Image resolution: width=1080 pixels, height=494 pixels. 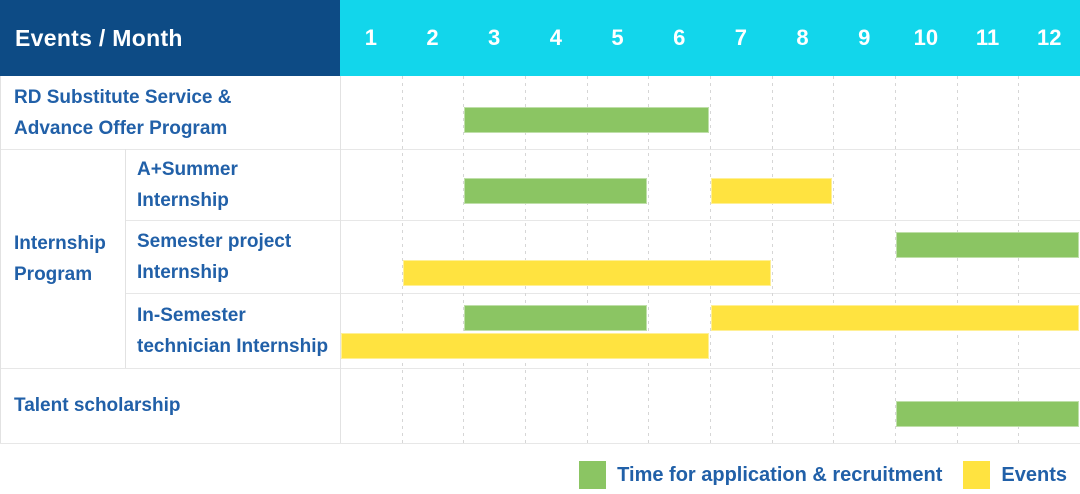 I want to click on month-header-7: 7, so click(x=740, y=37).